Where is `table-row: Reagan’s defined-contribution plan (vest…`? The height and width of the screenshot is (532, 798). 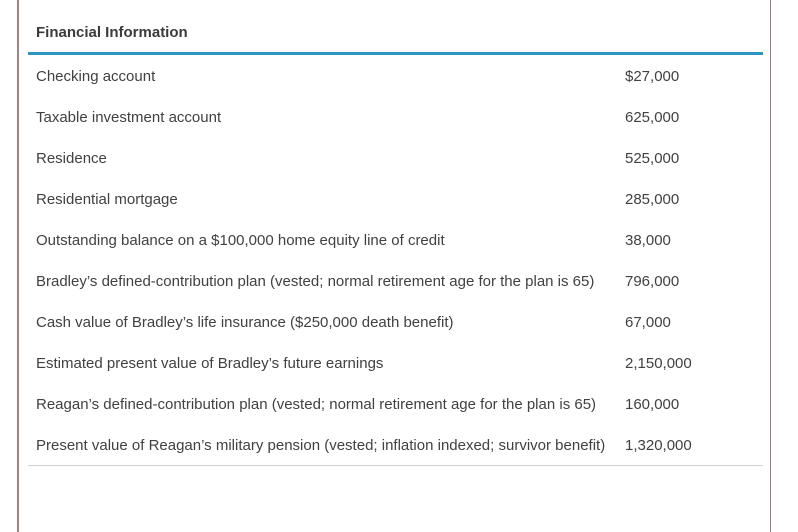 table-row: Reagan’s defined-contribution plan (vest… is located at coordinates (395, 403).